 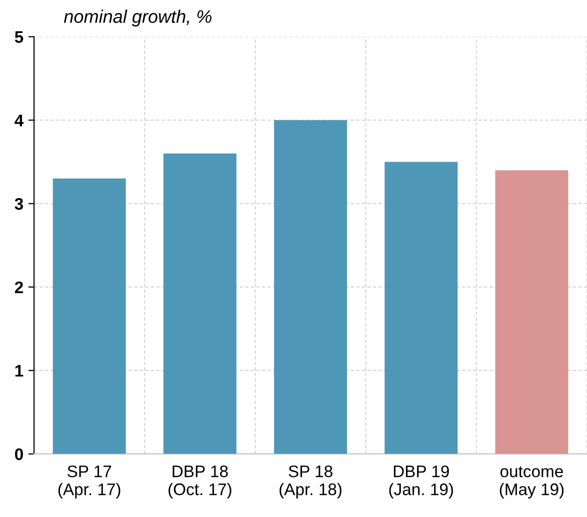 What do you see at coordinates (19, 371) in the screenshot?
I see `y-tick-label: 1` at bounding box center [19, 371].